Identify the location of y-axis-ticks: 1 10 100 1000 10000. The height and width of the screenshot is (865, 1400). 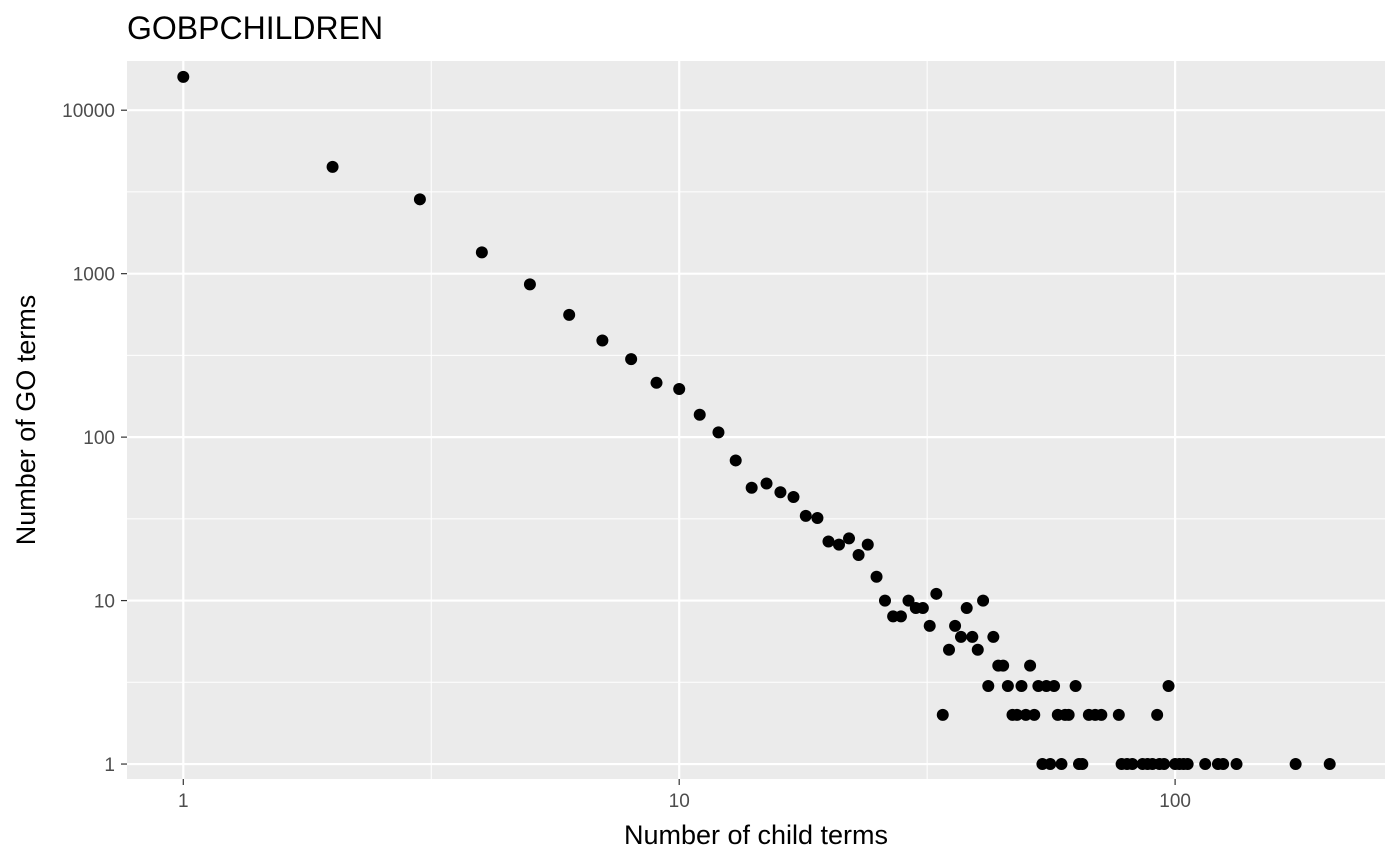
(94, 438).